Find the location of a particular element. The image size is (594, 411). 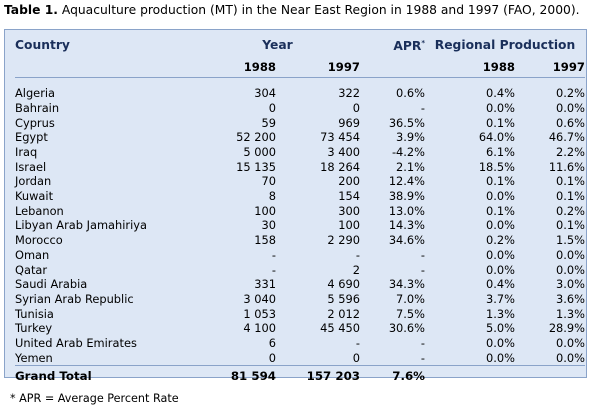

cell-r1988: 18.5% is located at coordinates (496, 166).